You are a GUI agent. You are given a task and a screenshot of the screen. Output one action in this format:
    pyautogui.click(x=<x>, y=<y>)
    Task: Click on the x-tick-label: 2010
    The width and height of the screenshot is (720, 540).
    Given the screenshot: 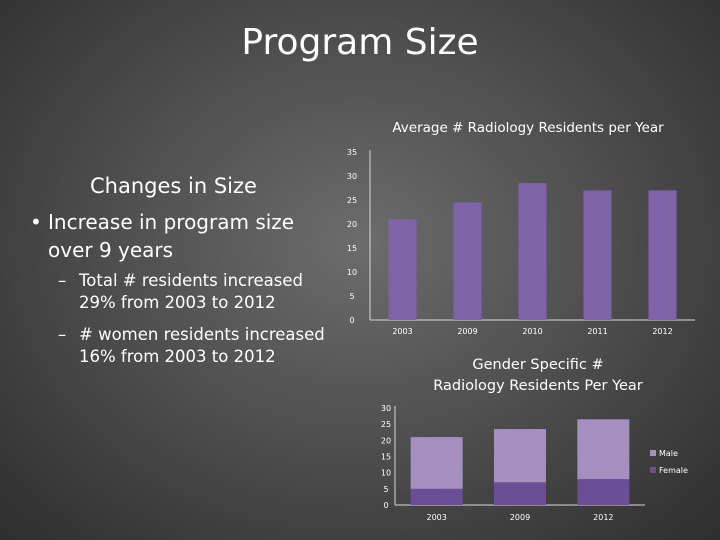 What is the action you would take?
    pyautogui.click(x=532, y=331)
    